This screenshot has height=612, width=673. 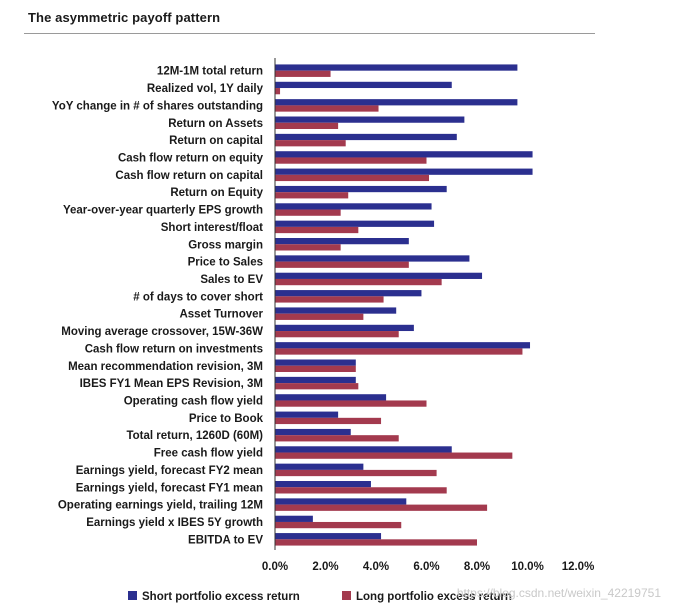 What do you see at coordinates (325, 567) in the screenshot?
I see `x-tick-label: 2.0%` at bounding box center [325, 567].